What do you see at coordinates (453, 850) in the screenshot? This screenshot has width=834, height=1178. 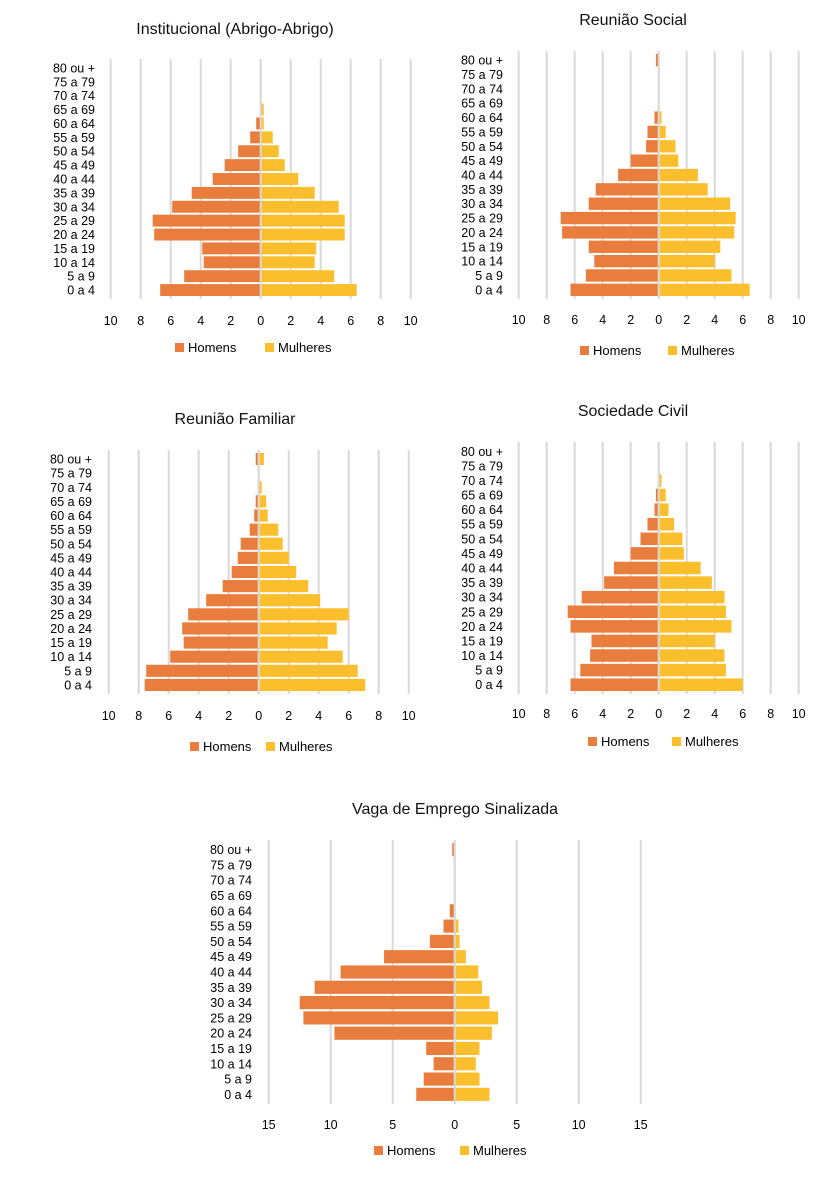 I see `bar-homens-80-ou-plus` at bounding box center [453, 850].